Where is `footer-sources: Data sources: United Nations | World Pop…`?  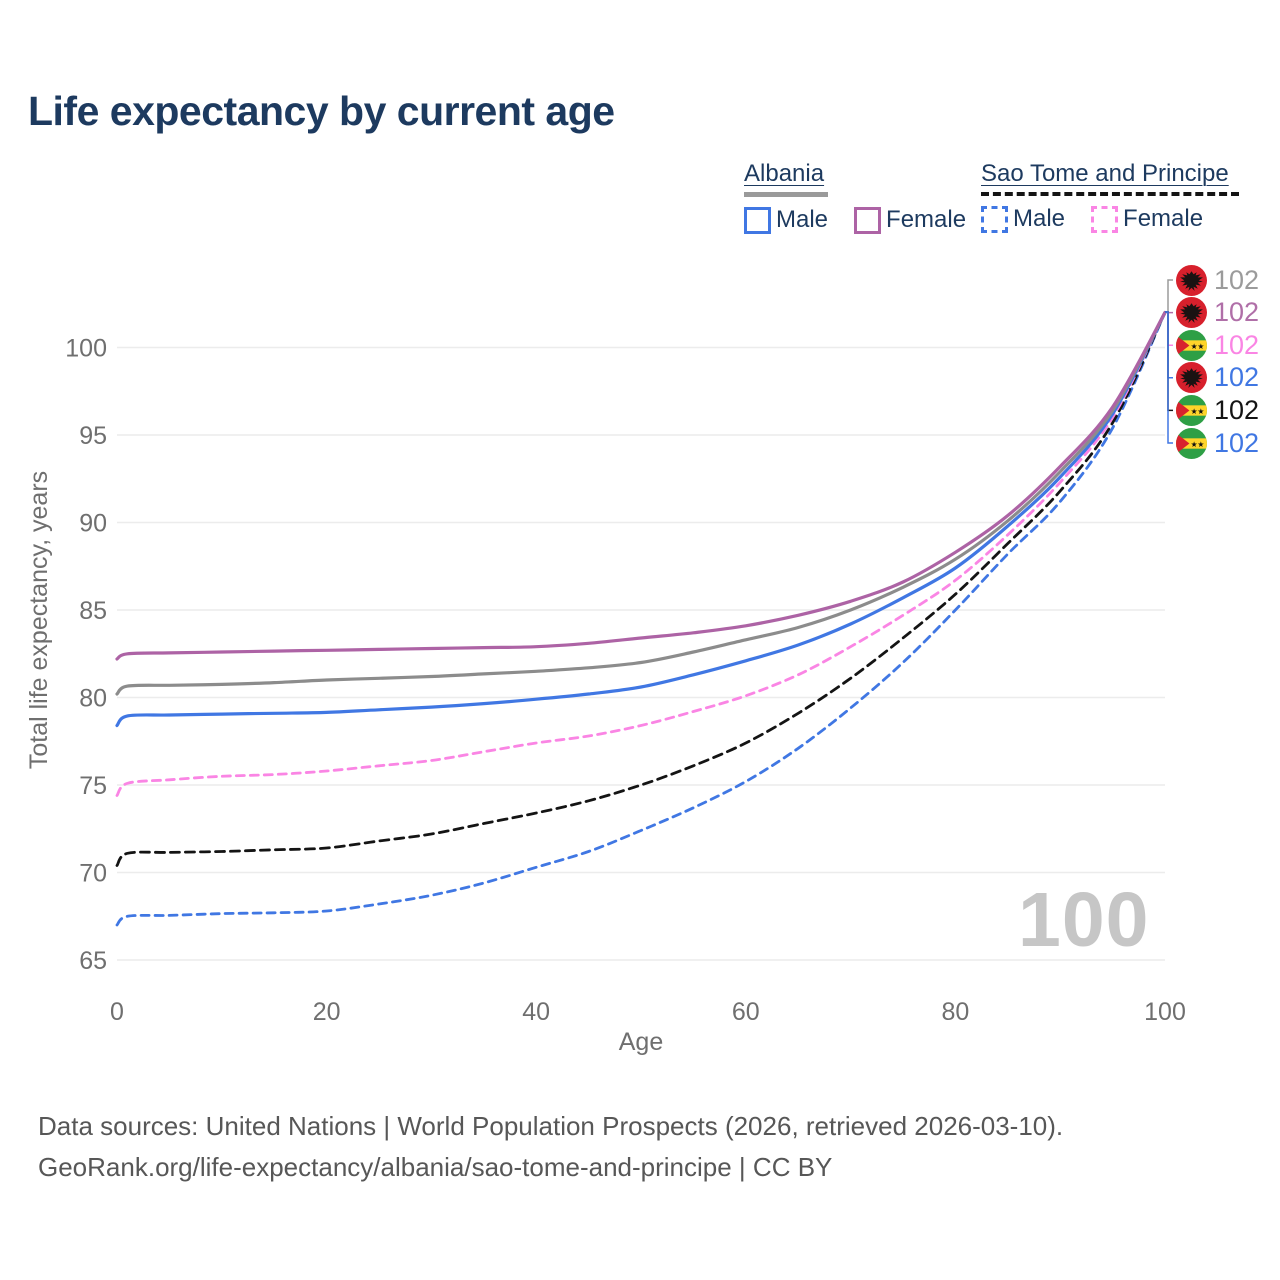
footer-sources: Data sources: United Nations | World Pop… is located at coordinates (551, 1126).